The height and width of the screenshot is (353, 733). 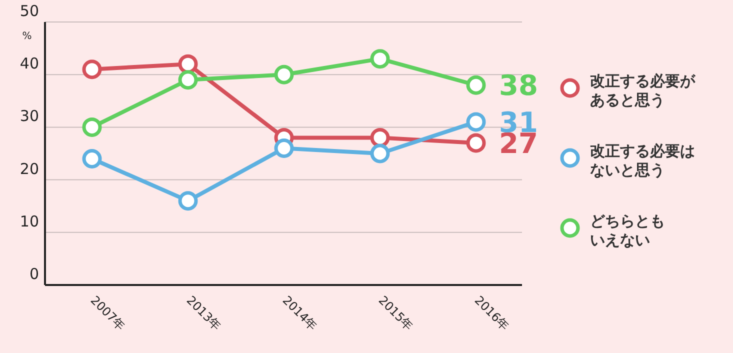 What do you see at coordinates (34, 274) in the screenshot?
I see `y-tick-label: 0` at bounding box center [34, 274].